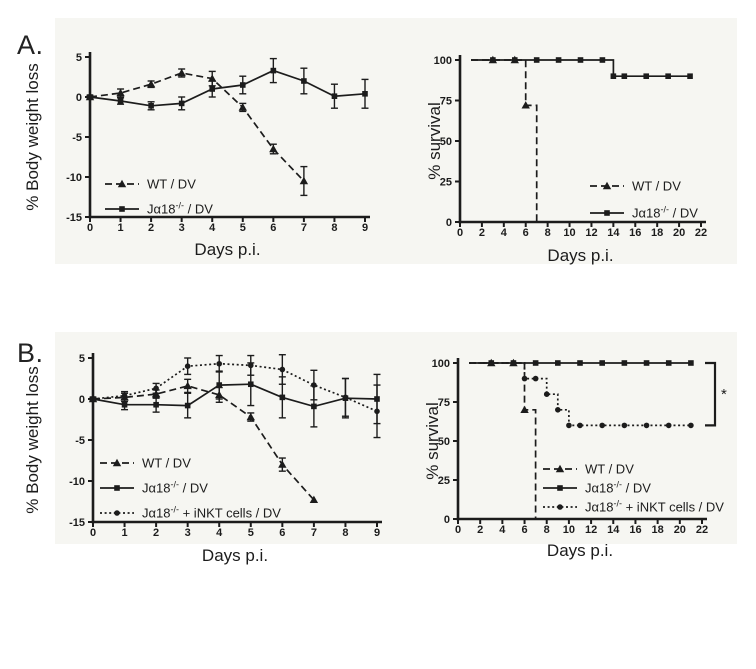 This screenshot has width=756, height=669. What do you see at coordinates (74, 178) in the screenshot?
I see `y-tick-label: -10` at bounding box center [74, 178].